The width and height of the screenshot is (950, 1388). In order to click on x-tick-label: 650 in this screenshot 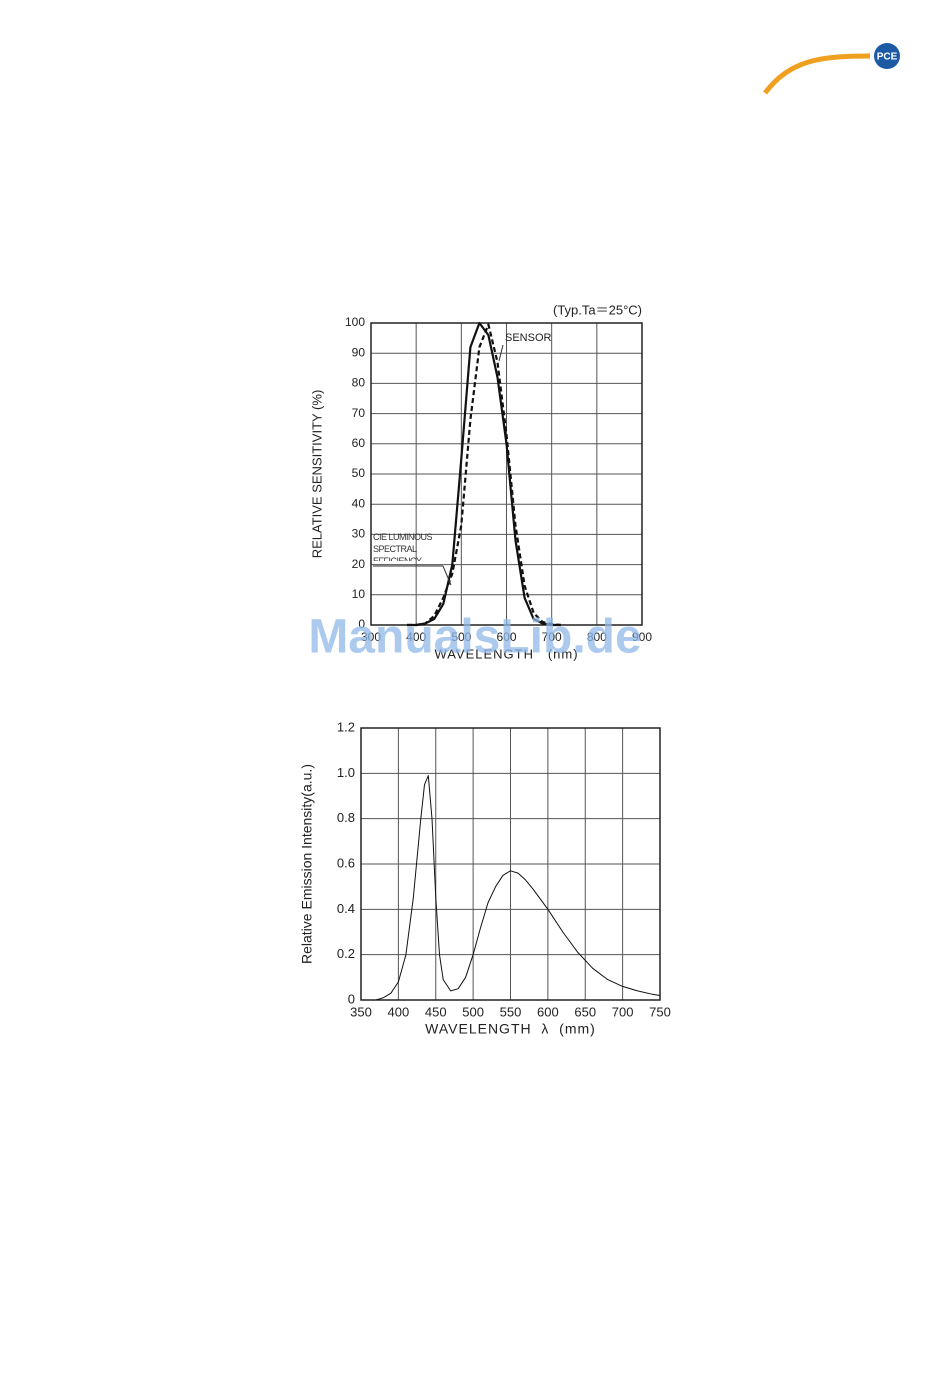, I will do `click(585, 1011)`.